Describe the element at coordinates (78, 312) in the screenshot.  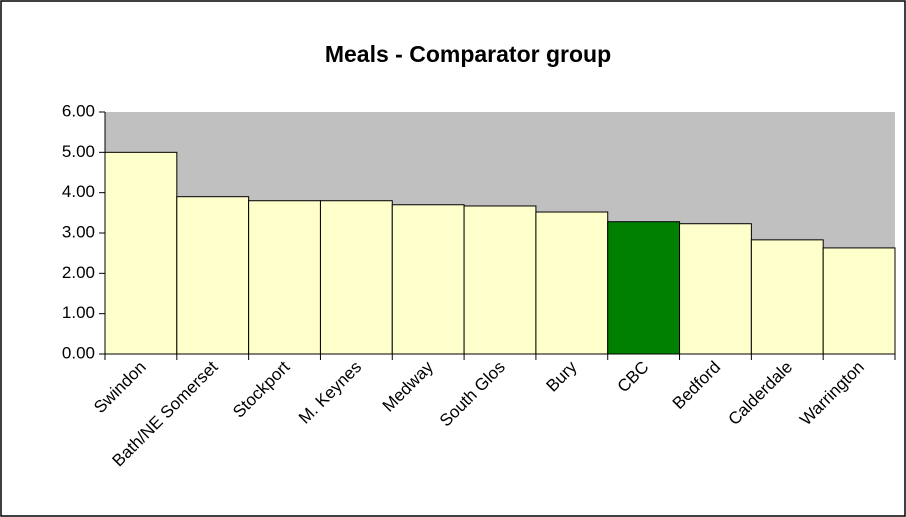
I see `y-tick-label: 1.00` at that location.